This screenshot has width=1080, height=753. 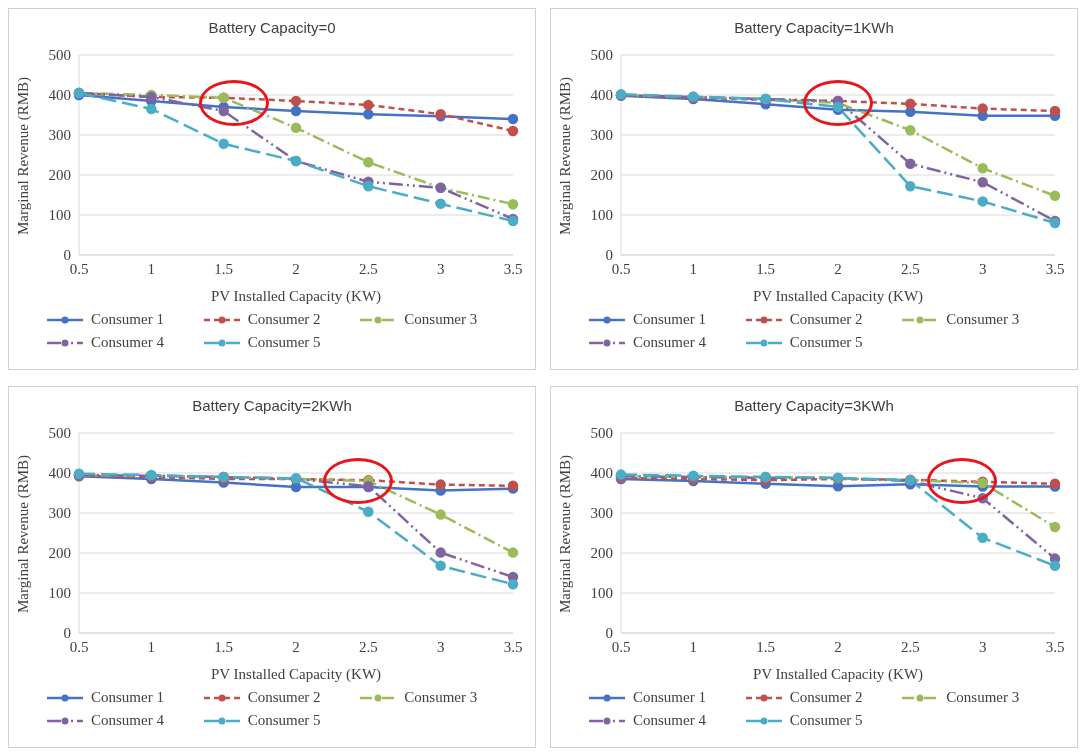 What do you see at coordinates (272, 406) in the screenshot?
I see `chart-title: Battery Capacity=2KWh` at bounding box center [272, 406].